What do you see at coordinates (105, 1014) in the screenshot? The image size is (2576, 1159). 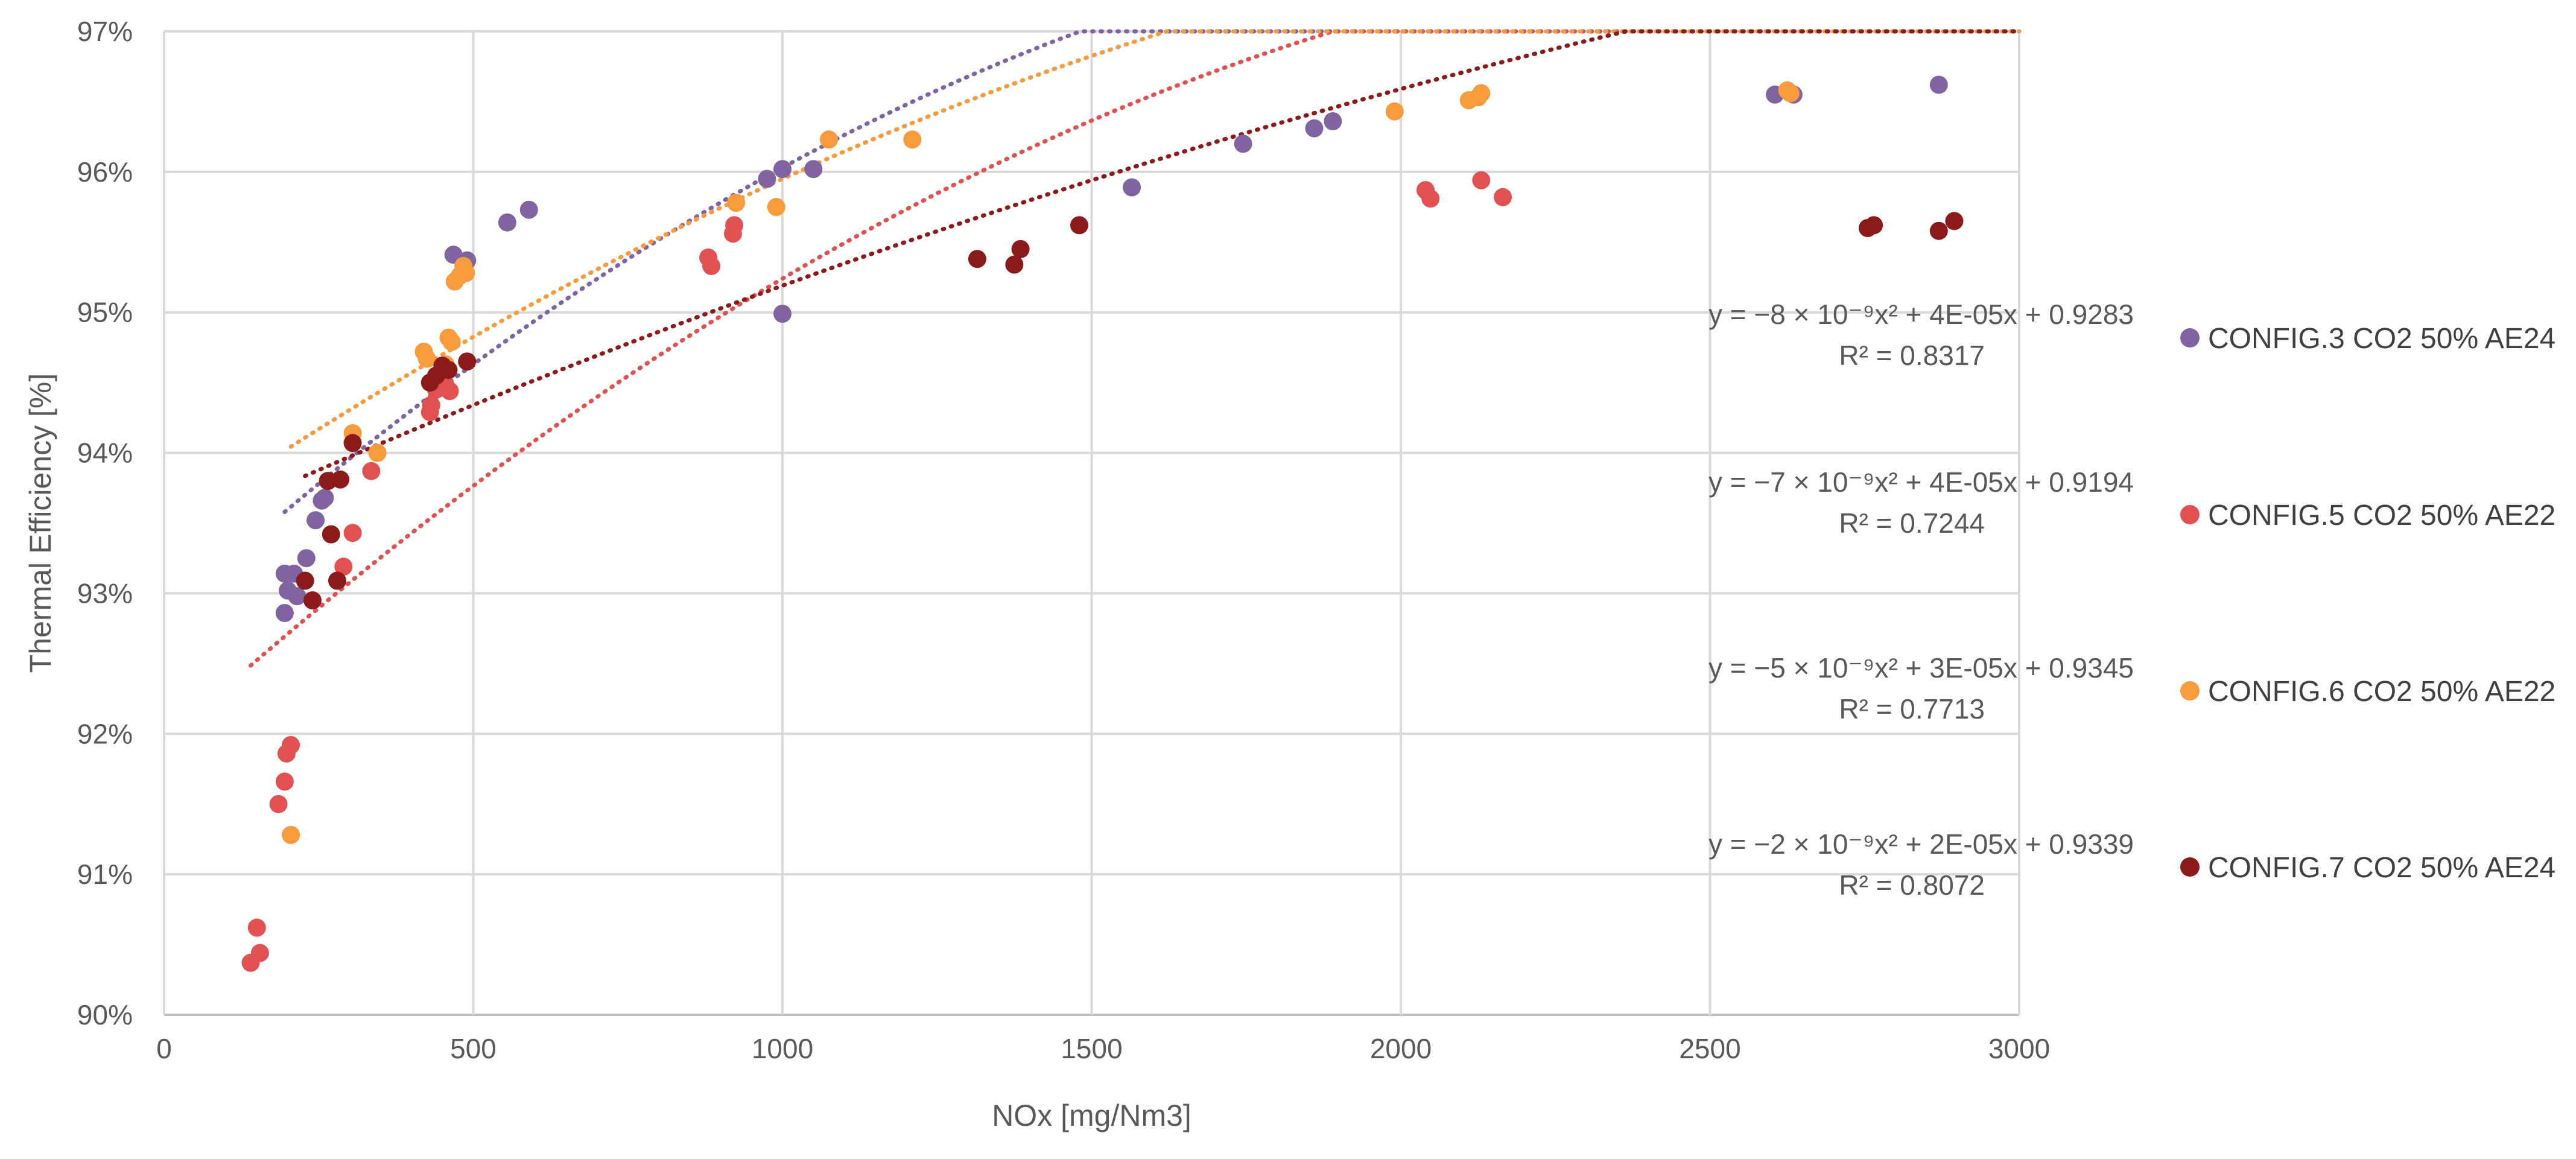 I see `y-tick-label: 90%` at bounding box center [105, 1014].